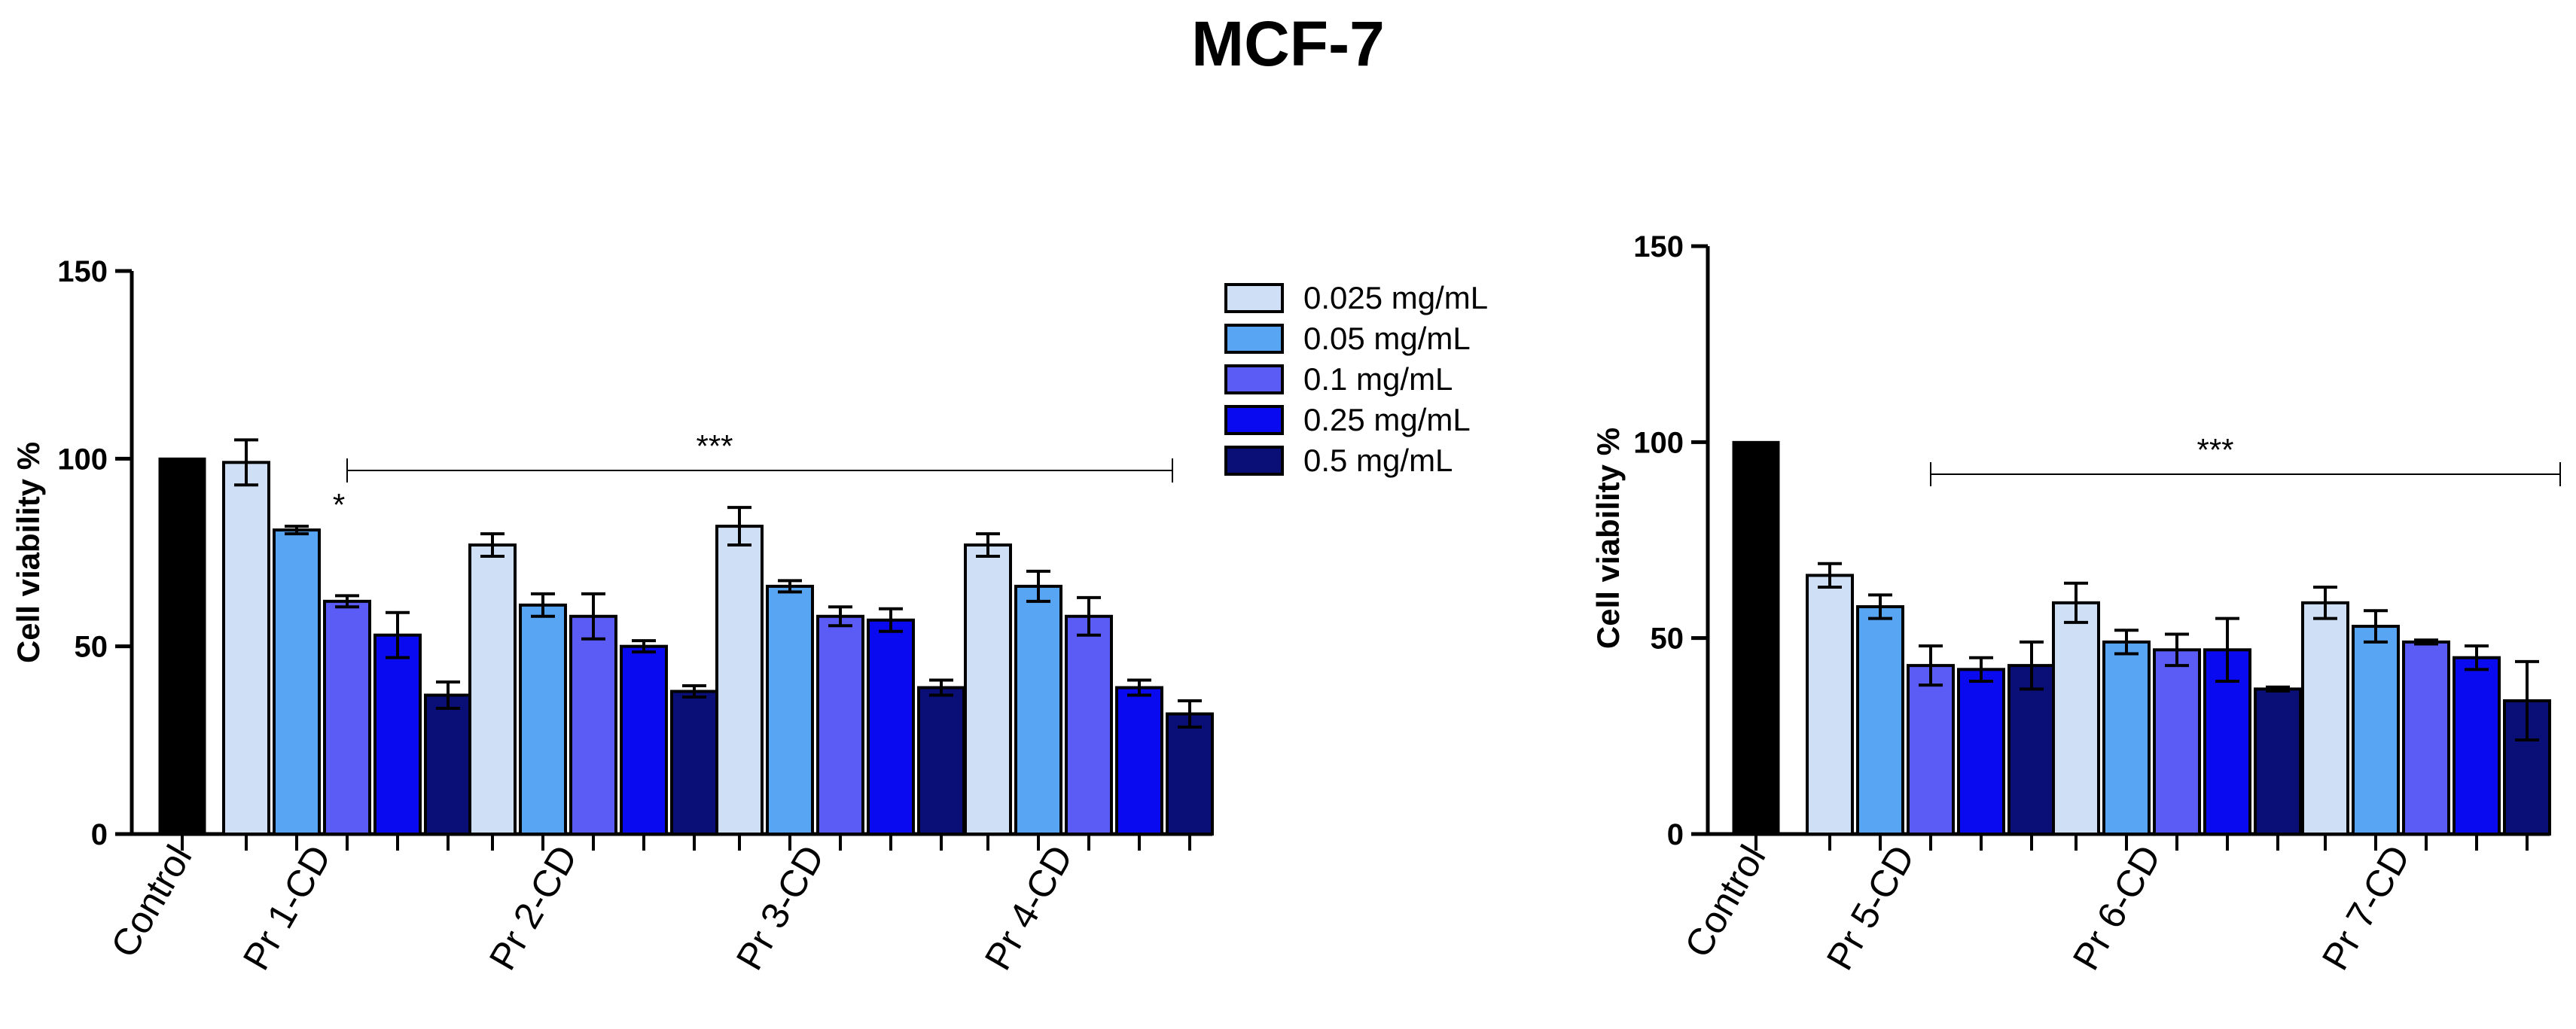 Image resolution: width=2576 pixels, height=1029 pixels. What do you see at coordinates (1387, 338) in the screenshot?
I see `legend-label: 0.05 mg/mL` at bounding box center [1387, 338].